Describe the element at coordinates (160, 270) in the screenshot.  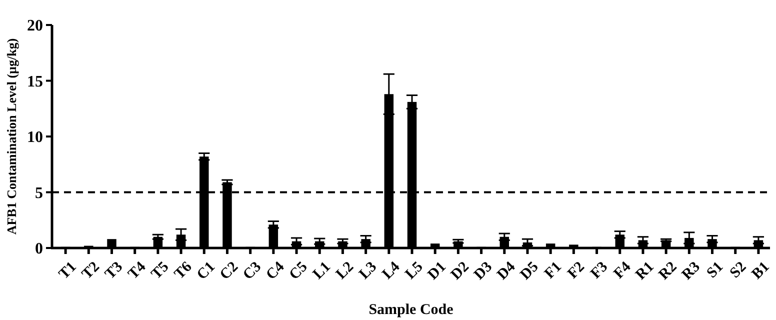
I see `x-tick-label: T5` at that location.